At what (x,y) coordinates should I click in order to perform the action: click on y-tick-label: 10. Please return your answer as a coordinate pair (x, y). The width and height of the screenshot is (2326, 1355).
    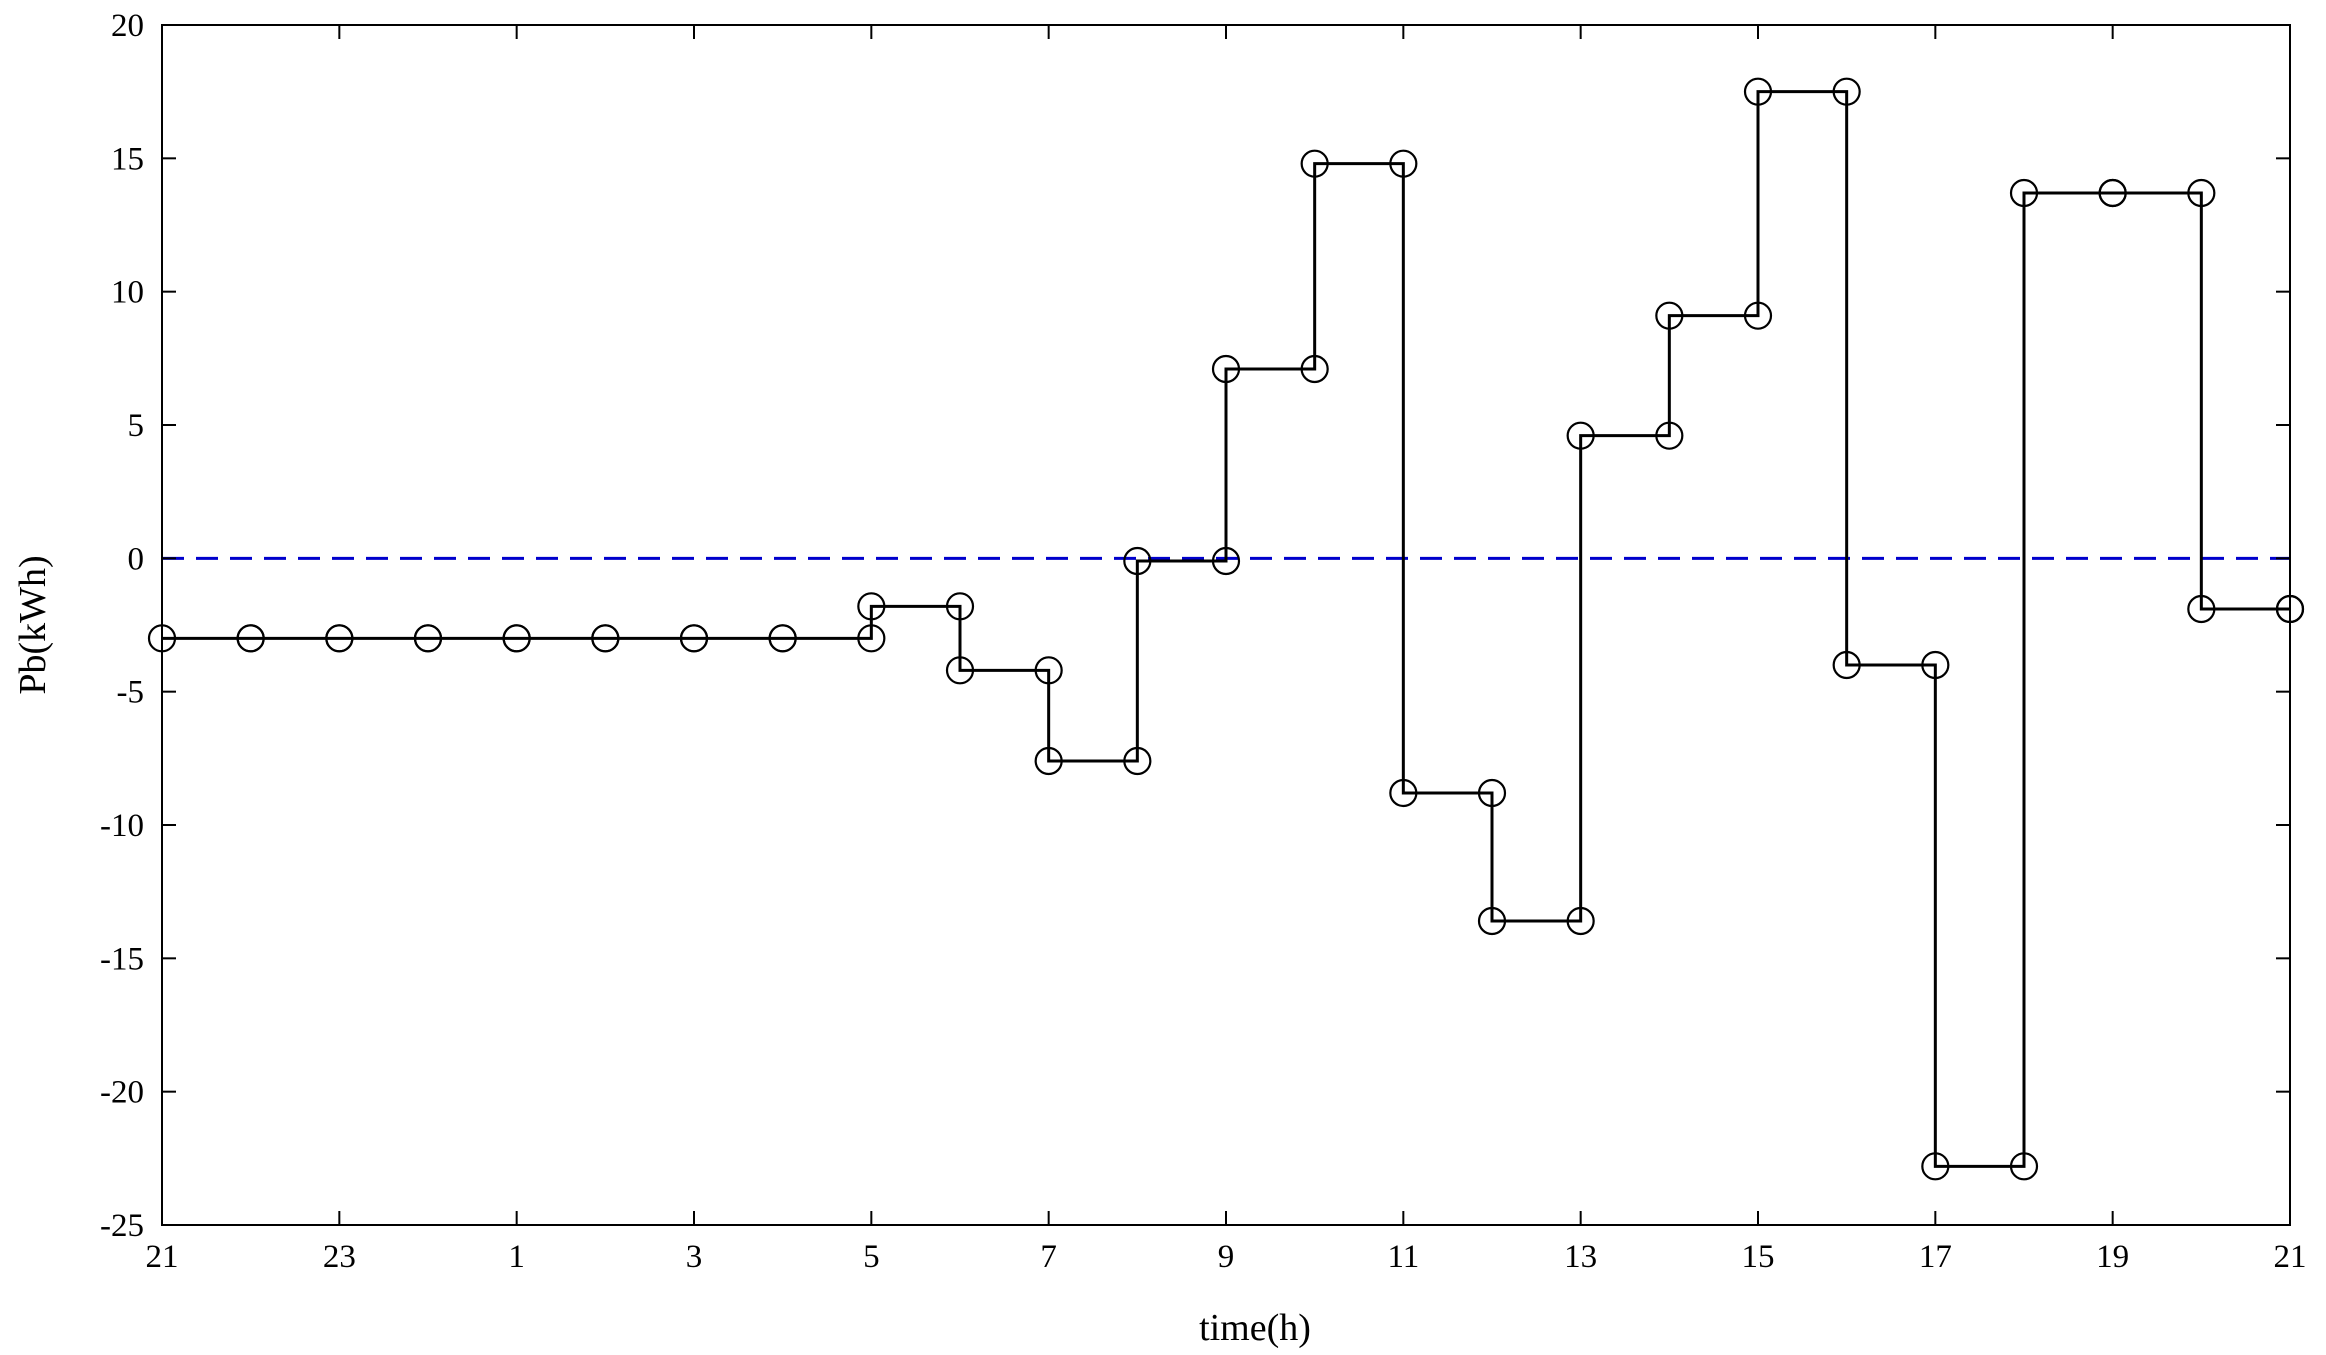
    Looking at the image, I should click on (127, 293).